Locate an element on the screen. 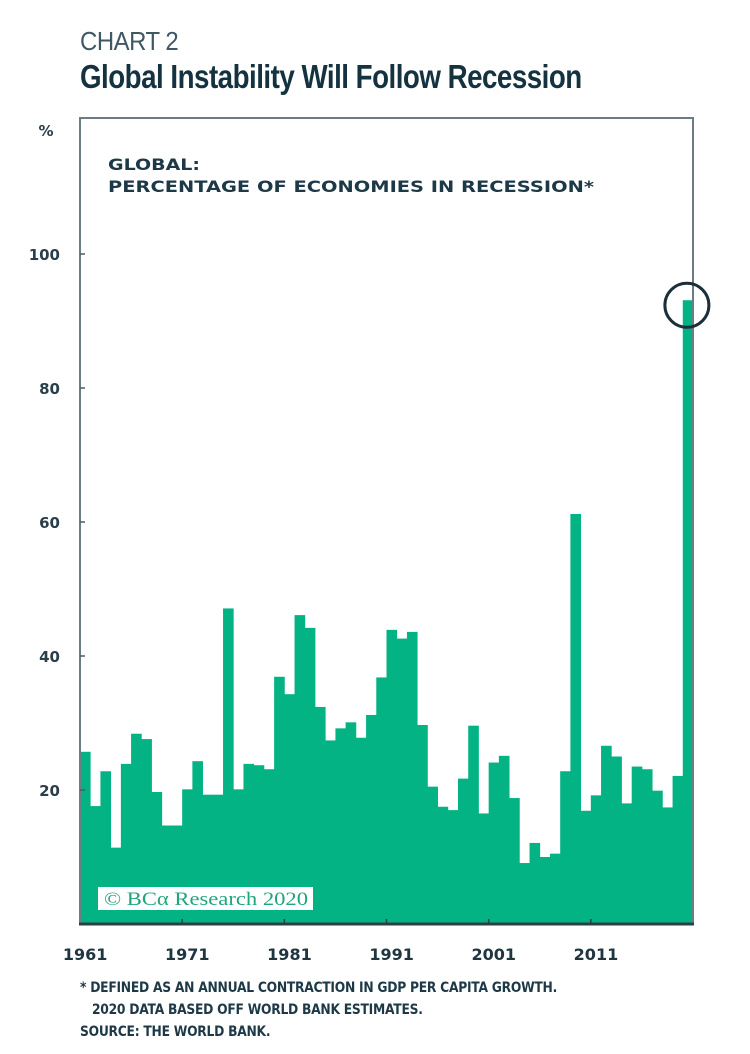  y-ticks-group: 20 40 60 80 100 is located at coordinates (57, 523).